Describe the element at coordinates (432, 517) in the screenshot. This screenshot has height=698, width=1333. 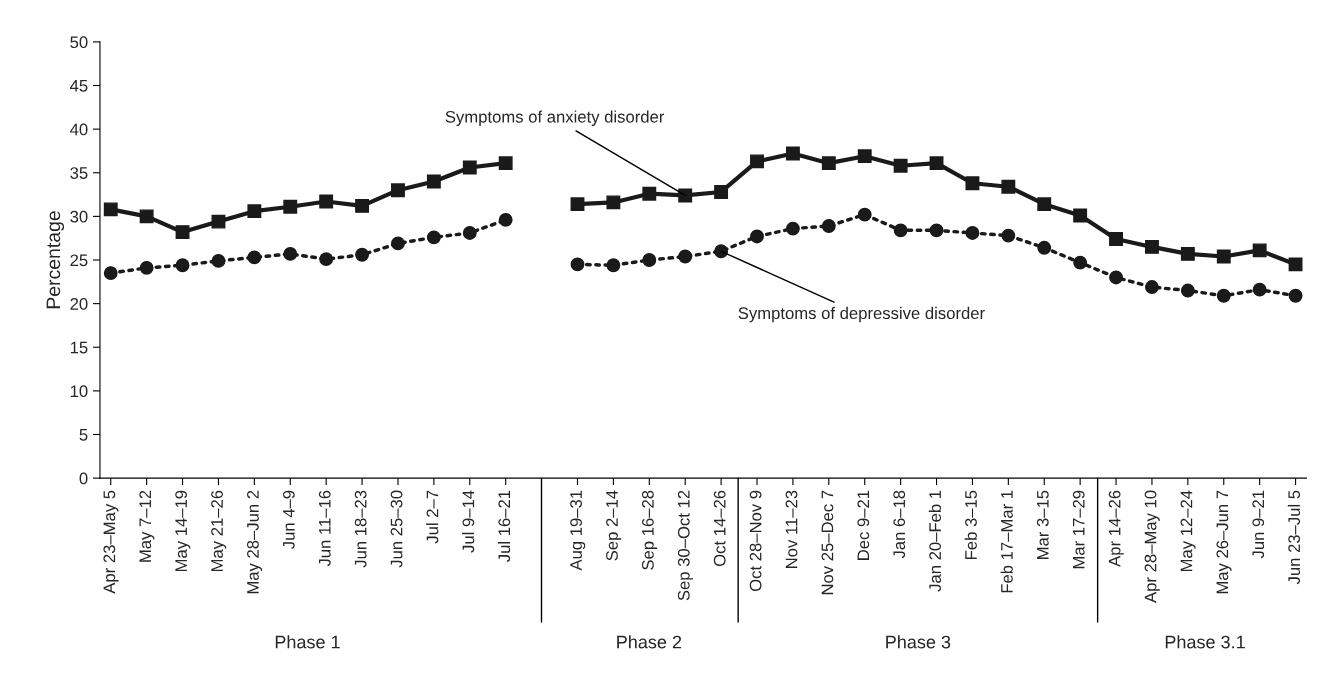
I see `x-tick-label: Jul 2–7` at that location.